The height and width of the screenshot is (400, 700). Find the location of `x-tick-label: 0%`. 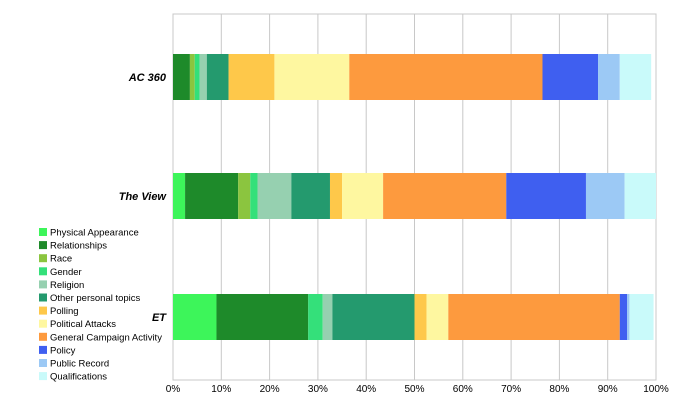

x-tick-label: 0% is located at coordinates (173, 389).